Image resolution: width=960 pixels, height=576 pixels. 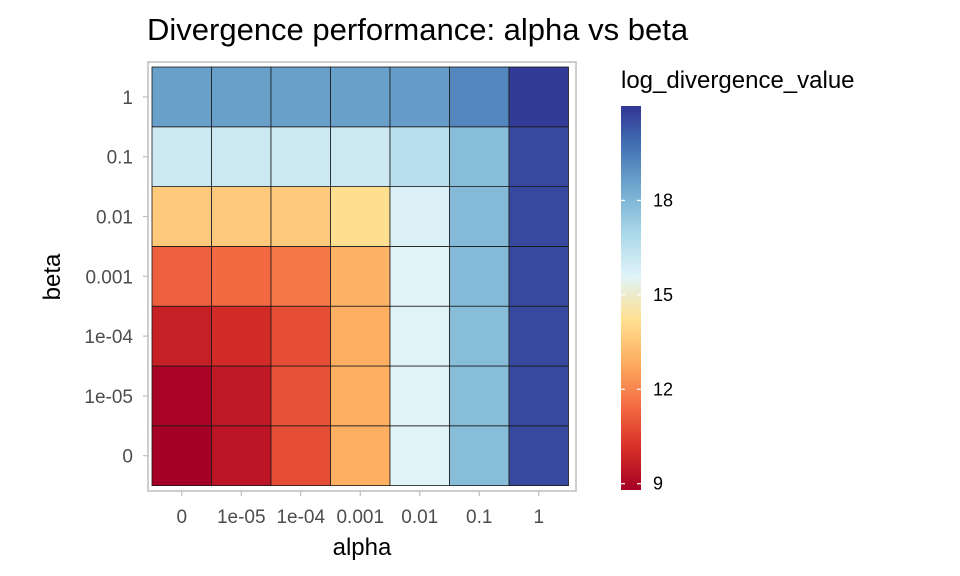 I want to click on legend-ticks: 9 12 15 18, so click(x=647, y=342).